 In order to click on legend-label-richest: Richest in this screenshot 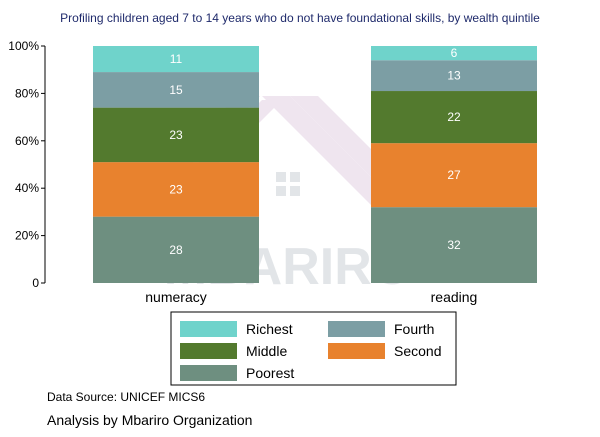, I will do `click(269, 329)`.